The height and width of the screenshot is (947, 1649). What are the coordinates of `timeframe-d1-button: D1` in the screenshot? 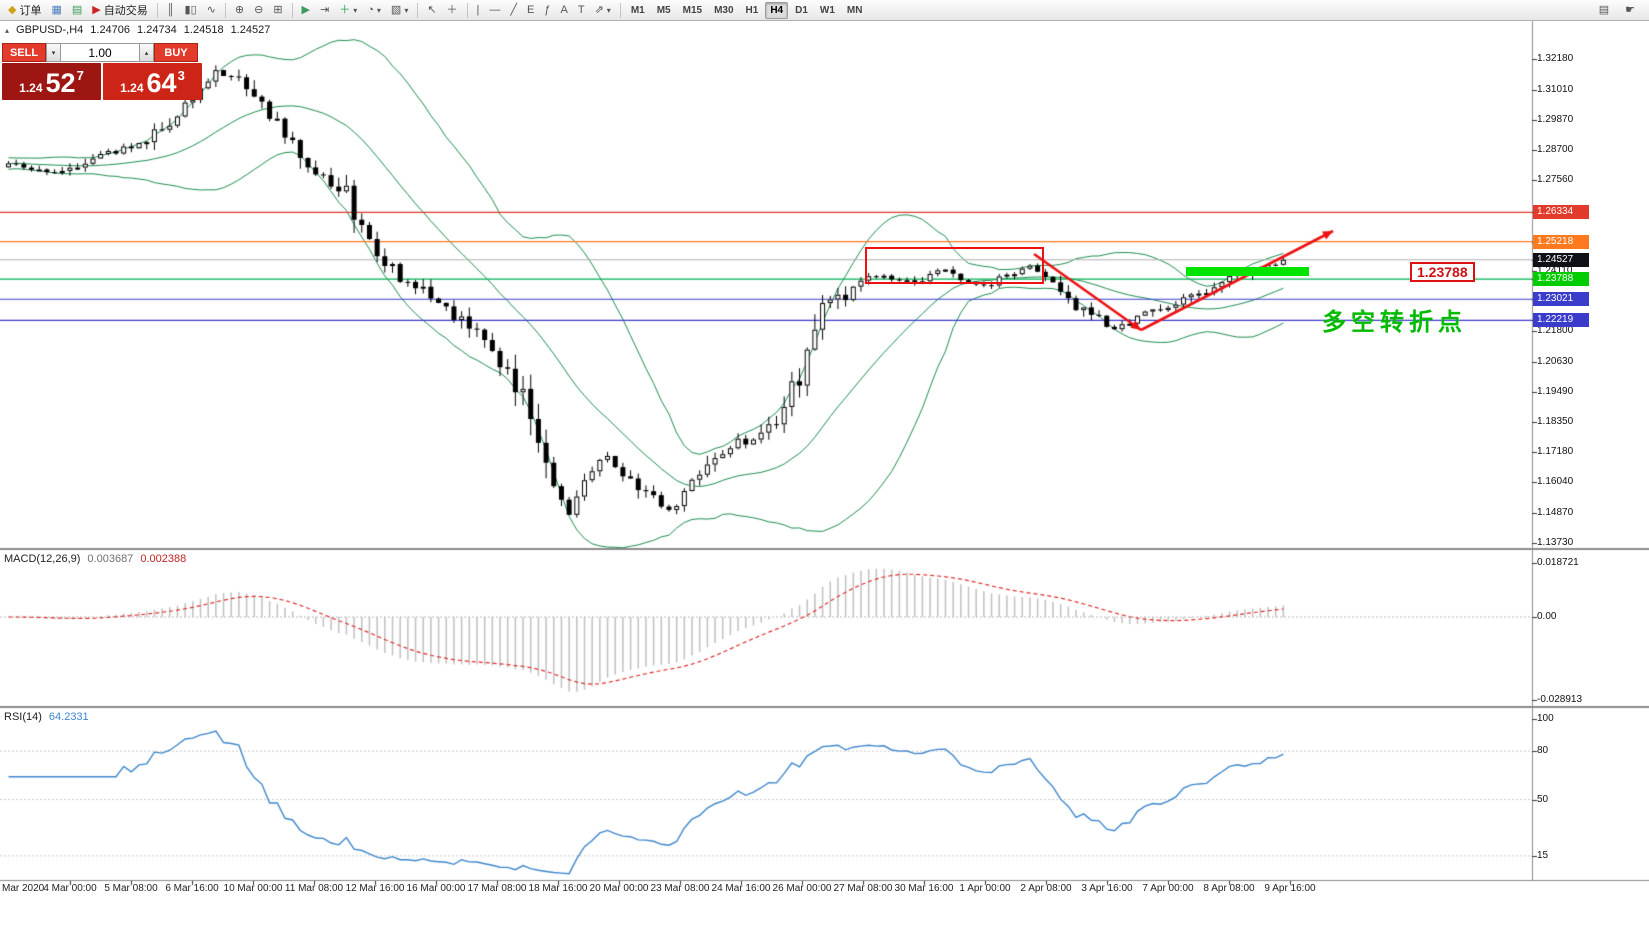 It's located at (801, 10).